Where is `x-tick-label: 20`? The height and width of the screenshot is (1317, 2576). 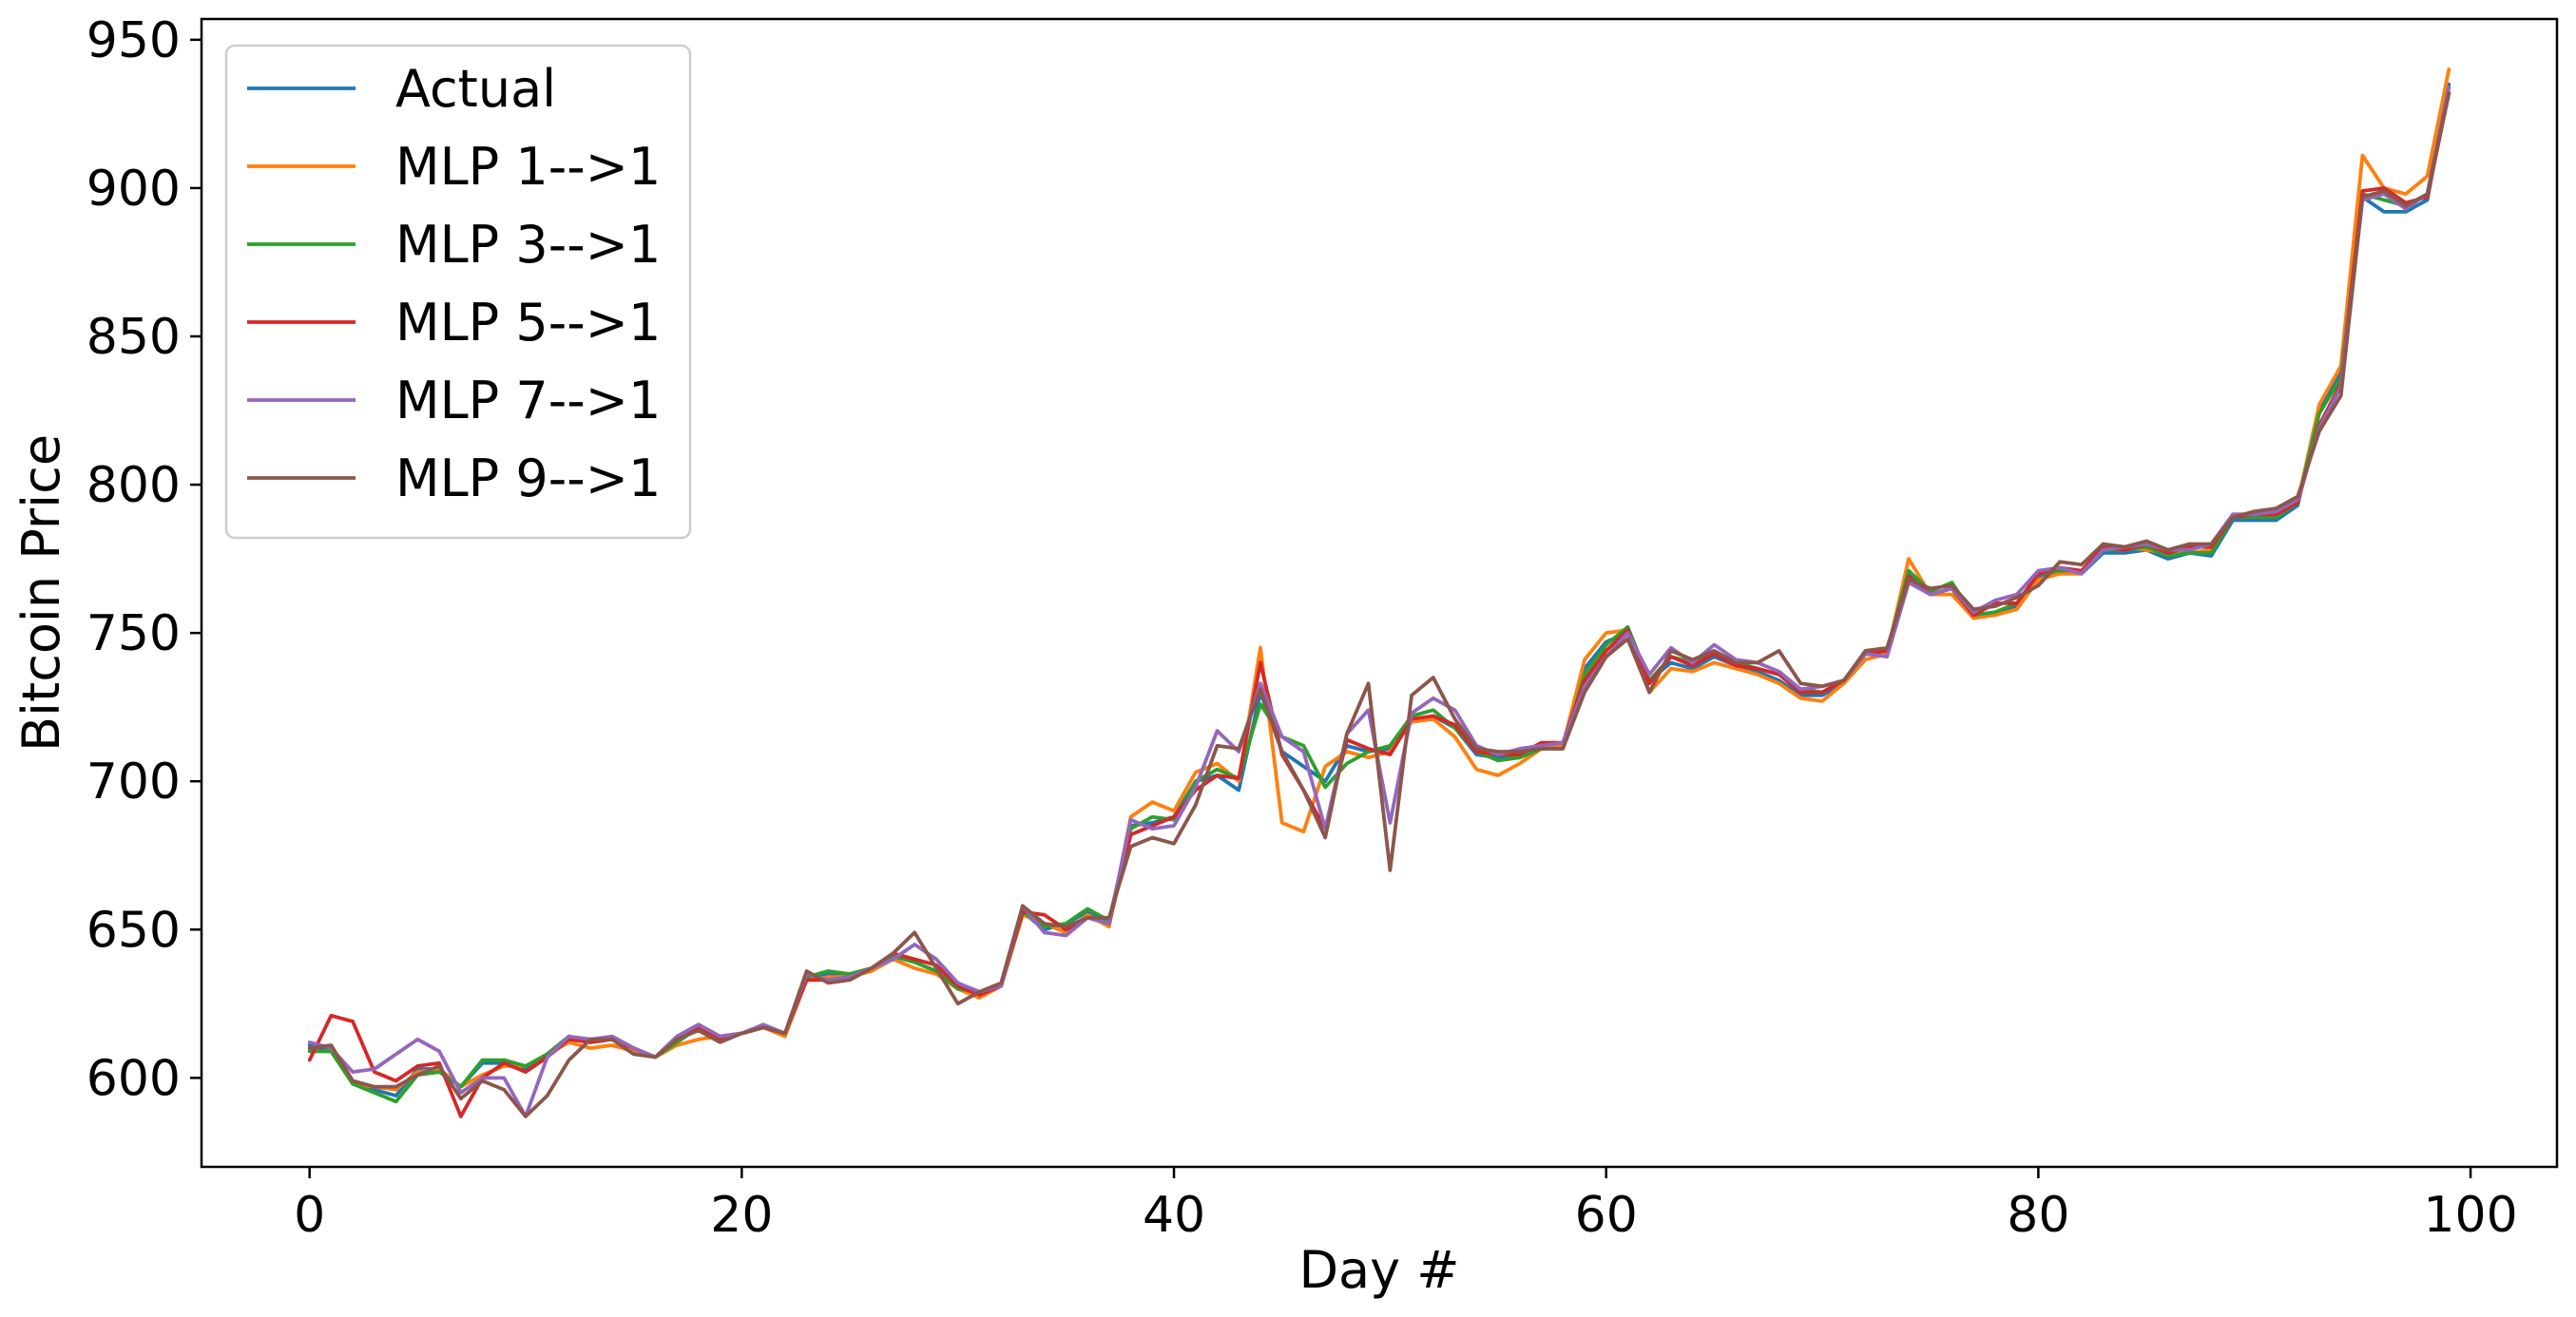 x-tick-label: 20 is located at coordinates (741, 1215).